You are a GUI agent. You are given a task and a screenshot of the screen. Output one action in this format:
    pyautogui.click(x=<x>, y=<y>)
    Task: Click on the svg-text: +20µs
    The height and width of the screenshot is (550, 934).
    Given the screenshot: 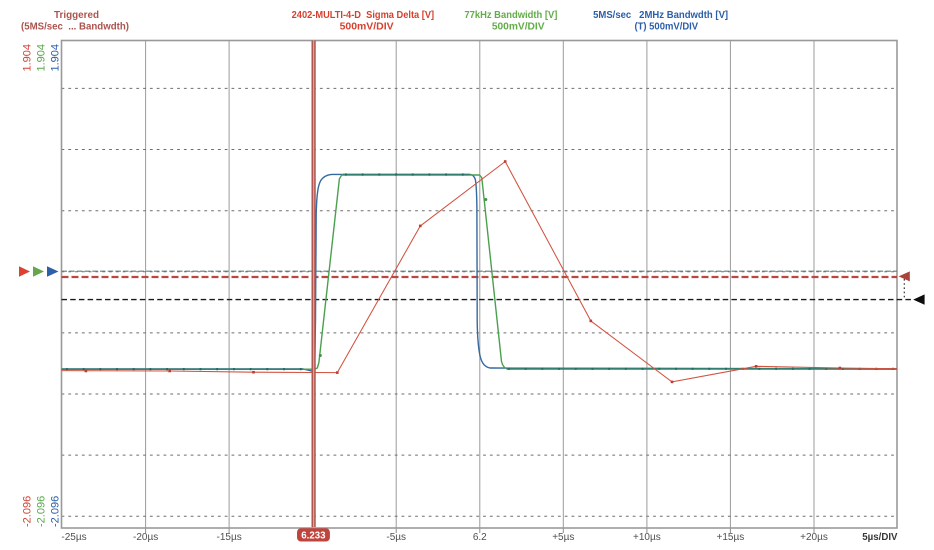 What is the action you would take?
    pyautogui.click(x=814, y=537)
    